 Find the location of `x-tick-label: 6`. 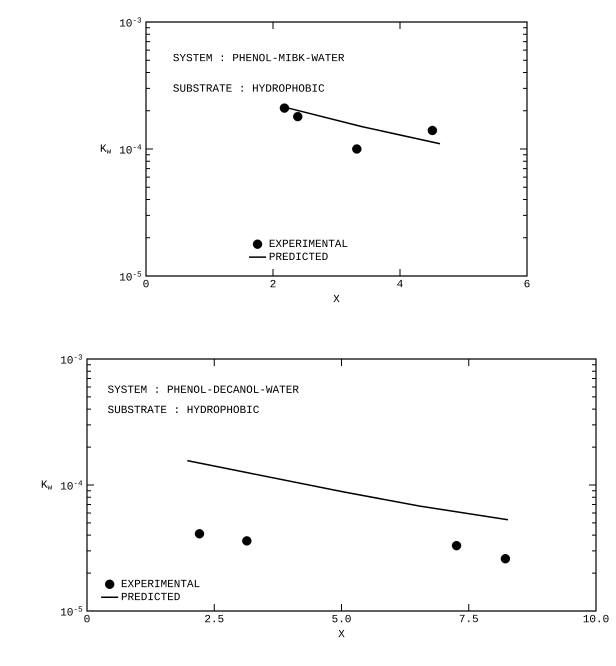

x-tick-label: 6 is located at coordinates (527, 284).